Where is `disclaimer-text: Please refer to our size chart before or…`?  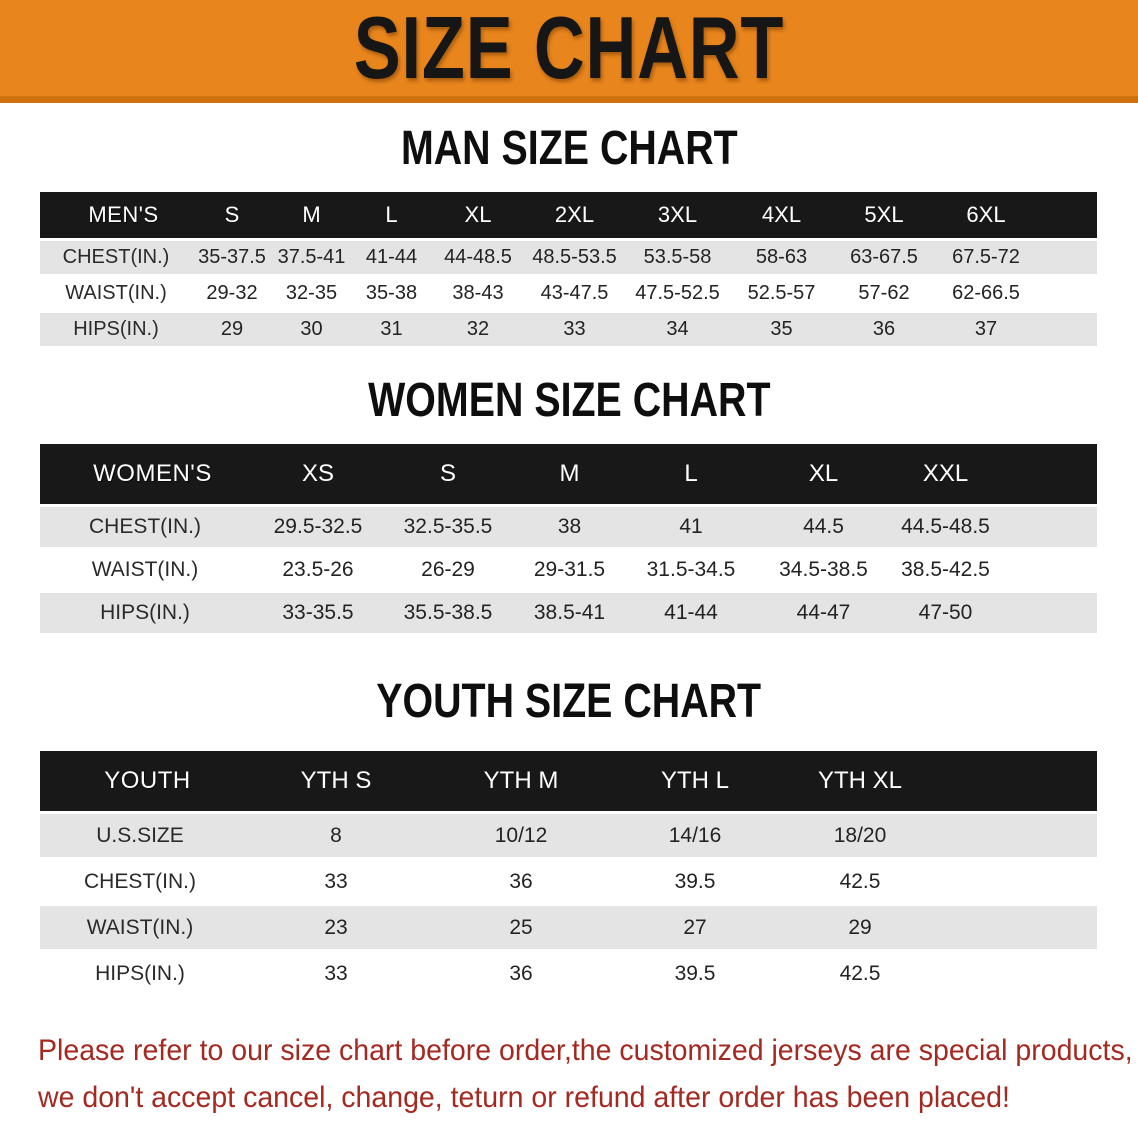
disclaimer-text: Please refer to our size chart before or… is located at coordinates (588, 1074).